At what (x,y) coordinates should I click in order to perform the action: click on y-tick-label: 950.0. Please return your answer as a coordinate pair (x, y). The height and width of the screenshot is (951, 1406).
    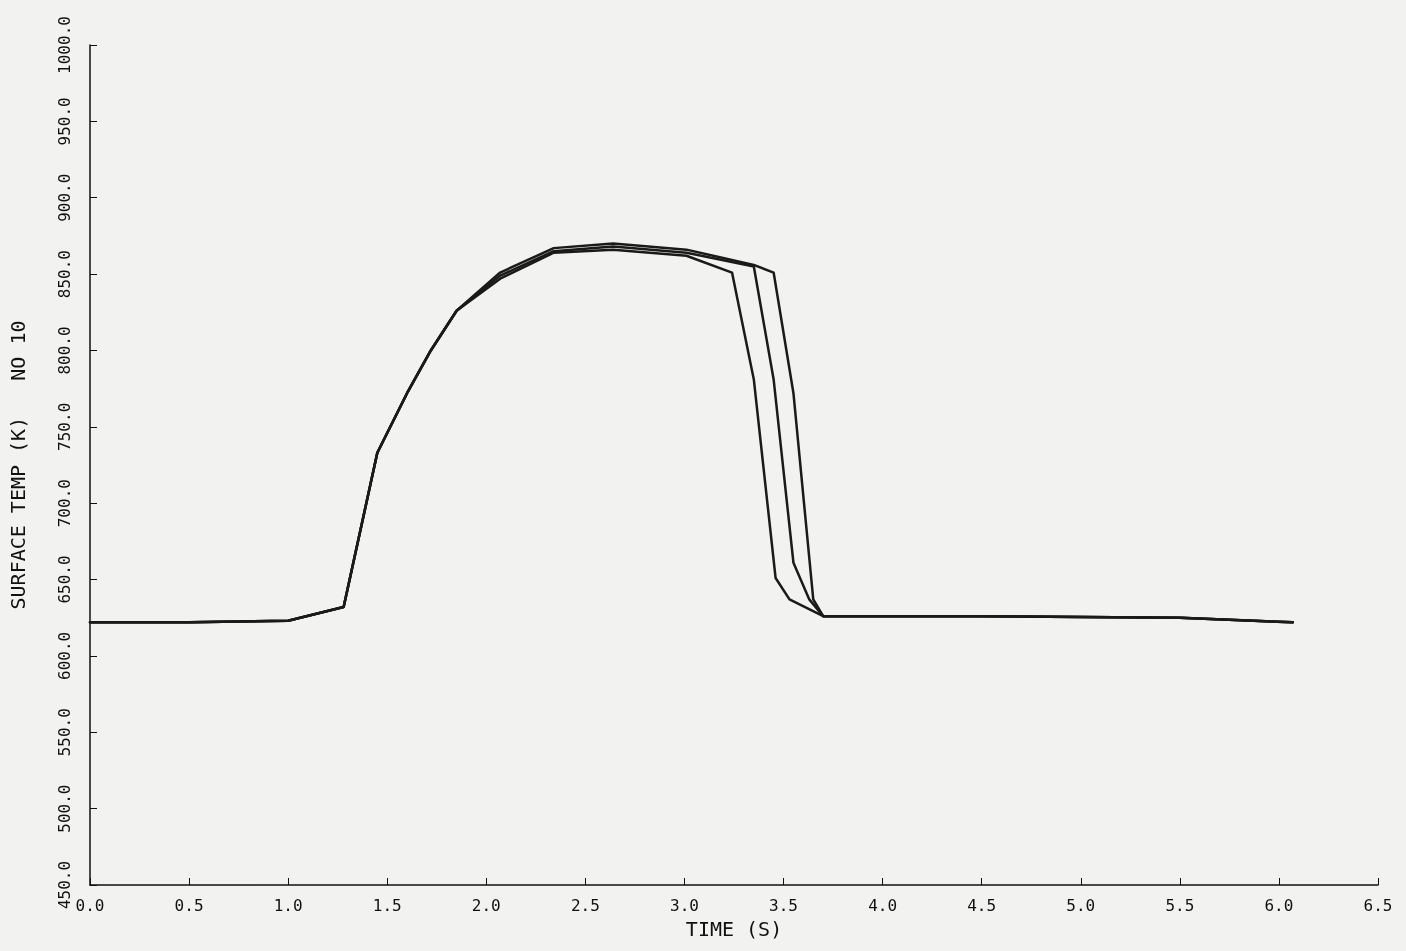
    Looking at the image, I should click on (64, 121).